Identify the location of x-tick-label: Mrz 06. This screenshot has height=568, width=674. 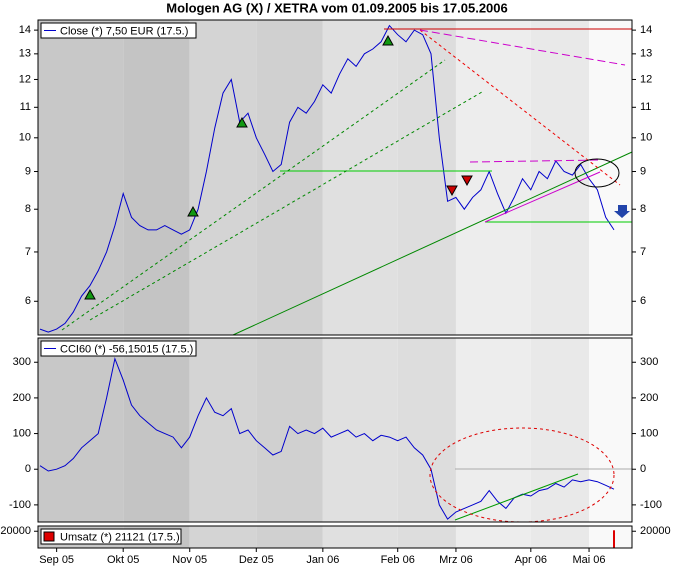
(456, 560).